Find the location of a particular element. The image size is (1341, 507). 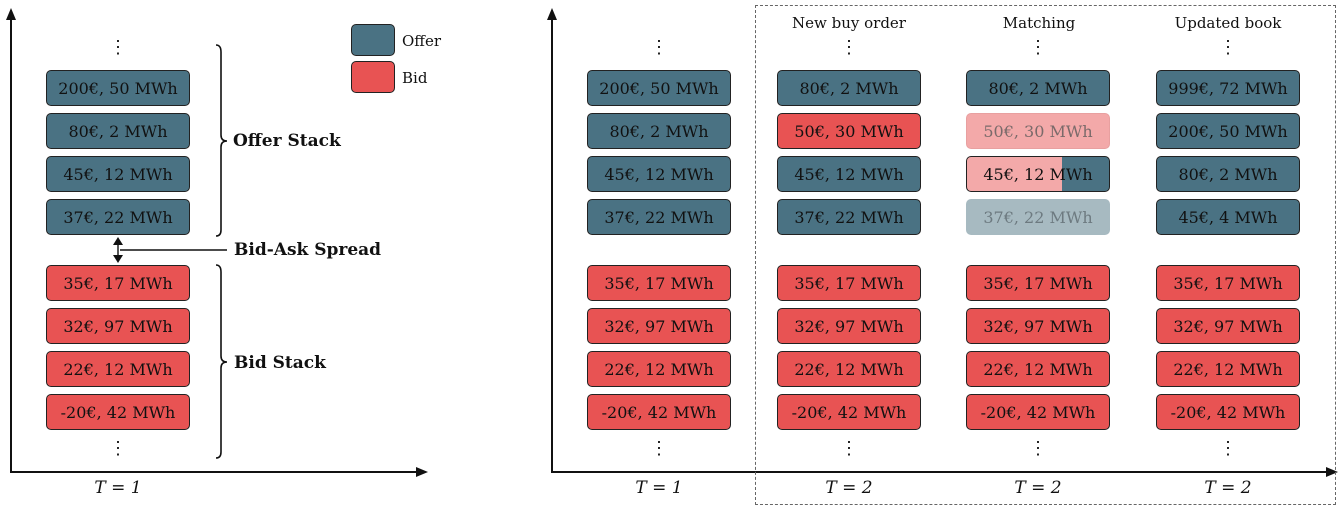

left-x-axis is located at coordinates (214, 472).